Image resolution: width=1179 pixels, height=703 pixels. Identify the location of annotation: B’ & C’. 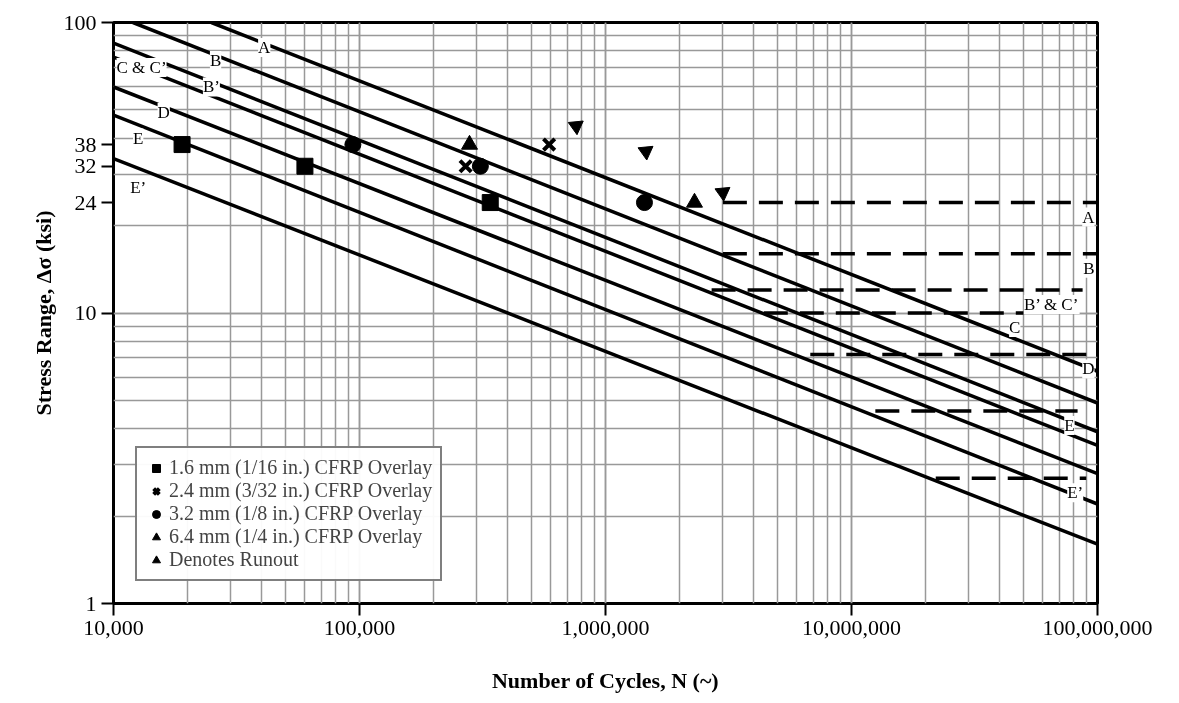
(1051, 304).